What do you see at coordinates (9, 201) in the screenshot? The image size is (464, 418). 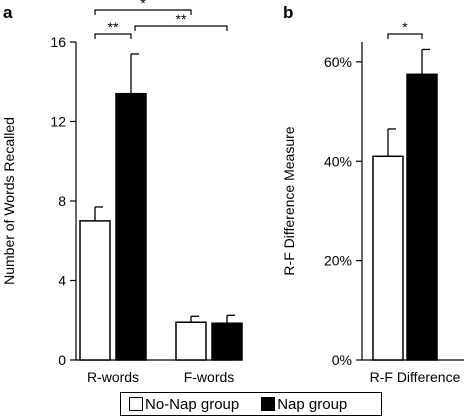 I see `y-axis-title-a: Number of Words Recalled` at bounding box center [9, 201].